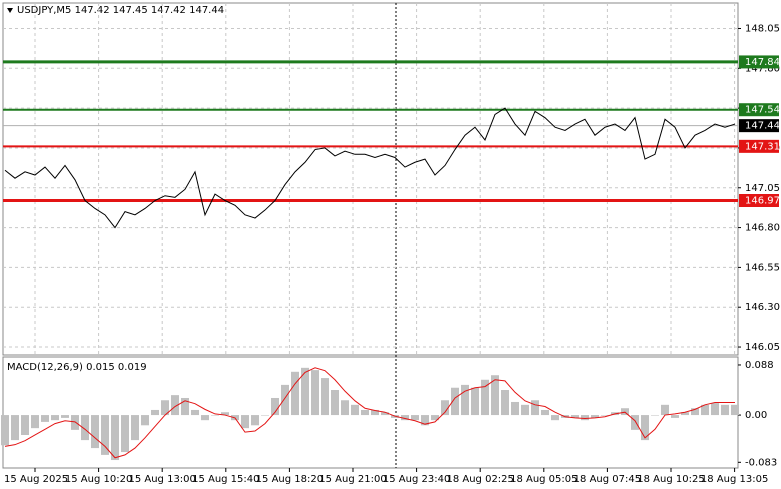  Describe the element at coordinates (479, 479) in the screenshot. I see `x-tick-label: 18 Aug 02:25` at that location.